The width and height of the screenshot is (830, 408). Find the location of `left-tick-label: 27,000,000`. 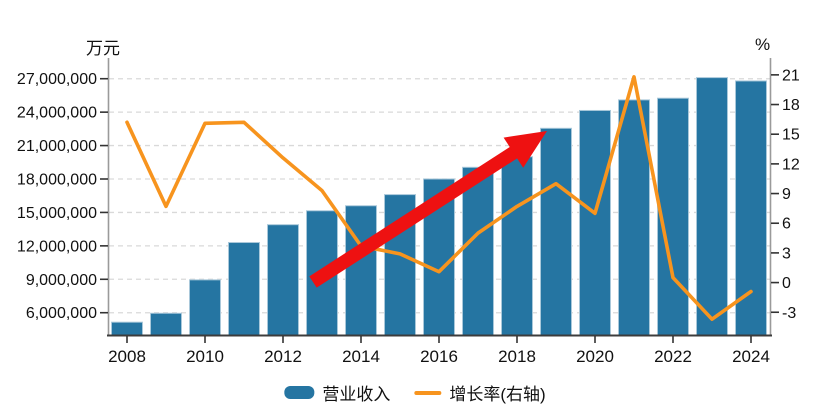

left-tick-label: 27,000,000 is located at coordinates (57, 79).